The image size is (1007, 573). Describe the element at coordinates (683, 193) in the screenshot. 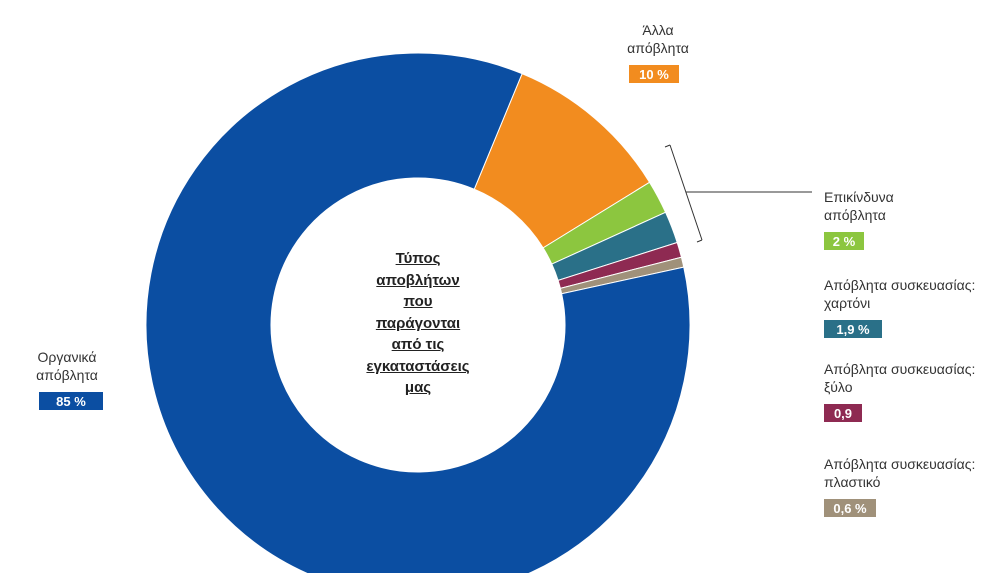

I see `bracket-ends` at that location.